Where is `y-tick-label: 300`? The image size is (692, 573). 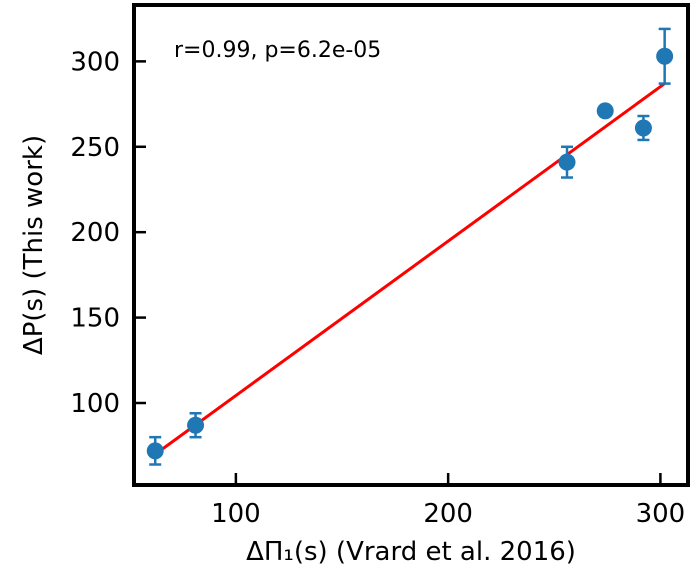
y-tick-label: 300 is located at coordinates (95, 62).